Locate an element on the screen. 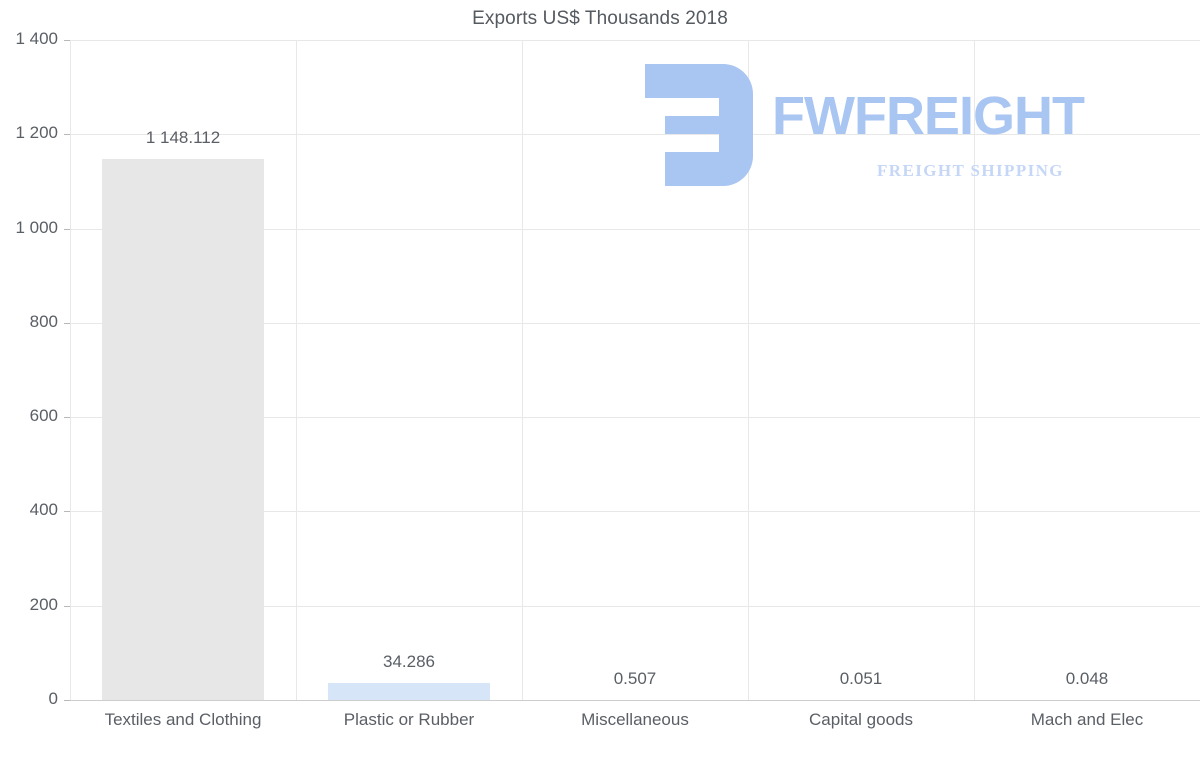 The height and width of the screenshot is (763, 1200). bar-value-label-3: 0.051 is located at coordinates (861, 678).